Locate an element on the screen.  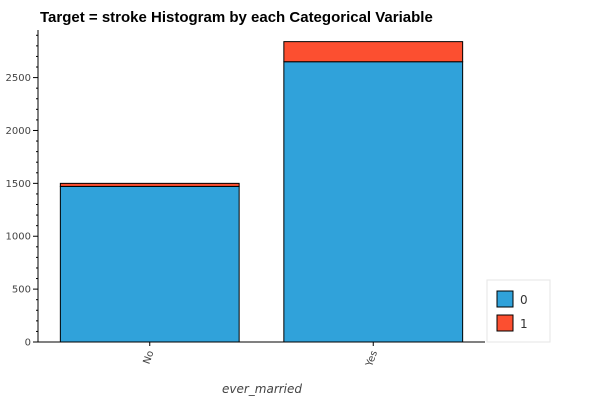
legend-label-0: 0 is located at coordinates (524, 300).